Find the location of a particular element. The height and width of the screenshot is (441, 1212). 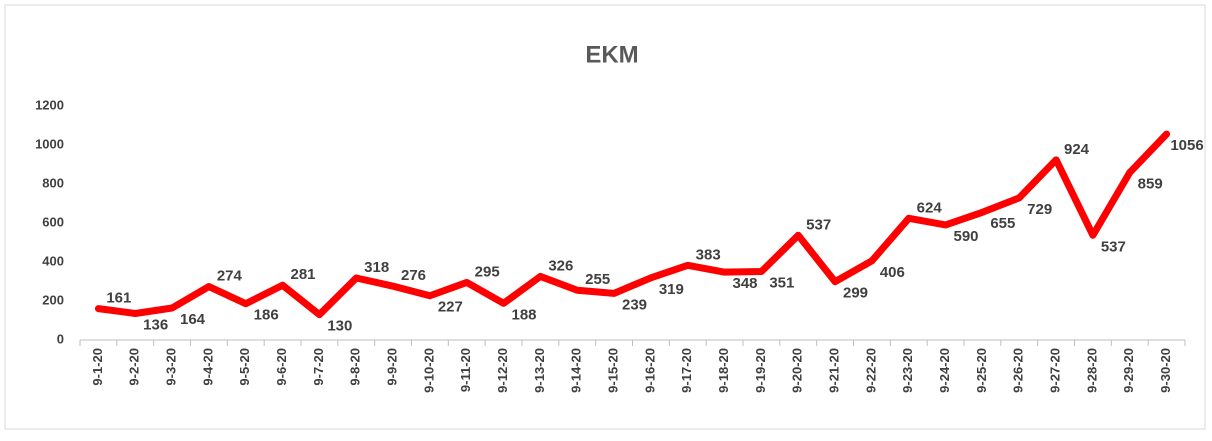

x-tick-label: 9-2-20 is located at coordinates (134, 367).